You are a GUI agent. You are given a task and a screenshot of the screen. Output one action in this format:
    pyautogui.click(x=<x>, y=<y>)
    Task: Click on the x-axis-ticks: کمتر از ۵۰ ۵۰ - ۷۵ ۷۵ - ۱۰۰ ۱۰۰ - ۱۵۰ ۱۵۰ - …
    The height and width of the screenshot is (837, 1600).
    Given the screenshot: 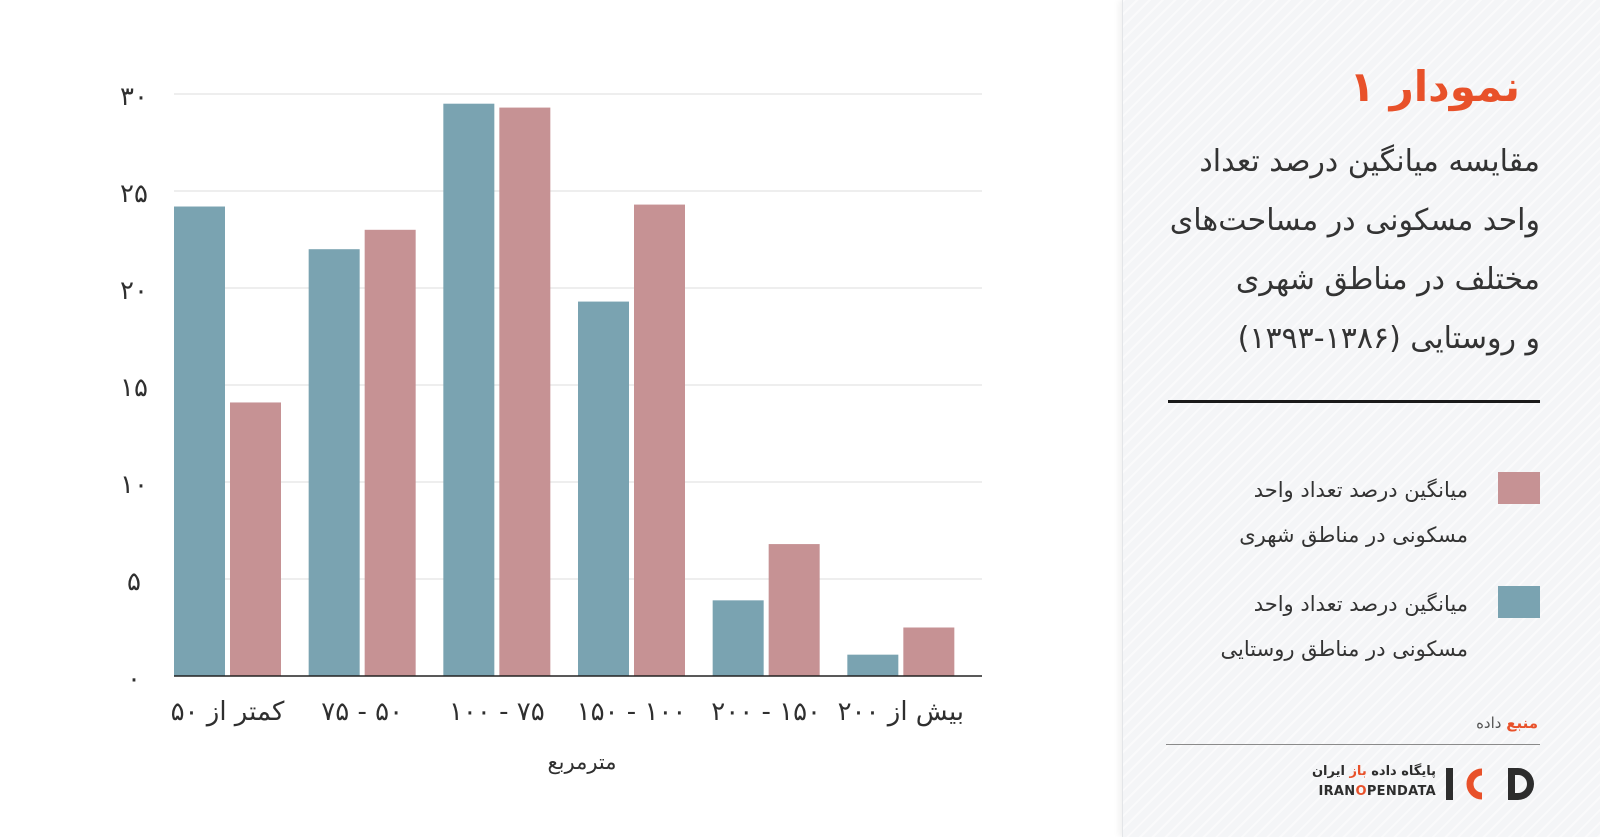 What is the action you would take?
    pyautogui.click(x=567, y=712)
    